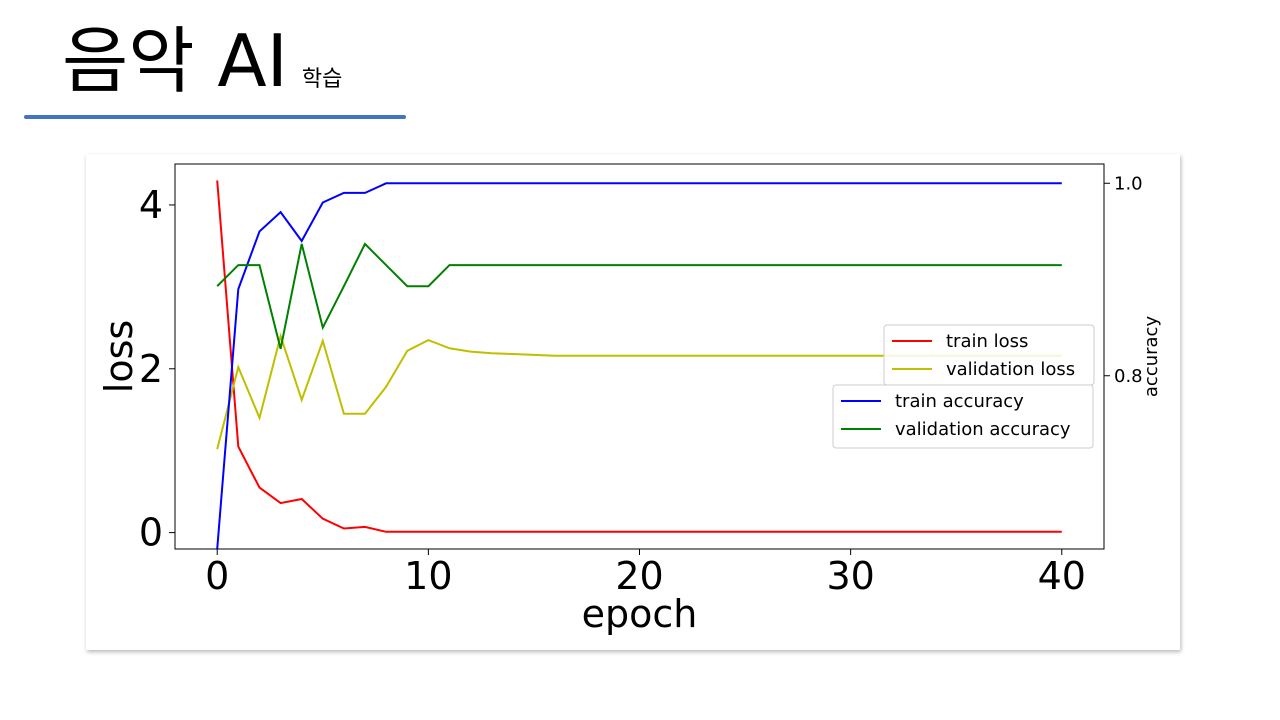 This screenshot has height=720, width=1280. I want to click on legend-label: train loss, so click(987, 341).